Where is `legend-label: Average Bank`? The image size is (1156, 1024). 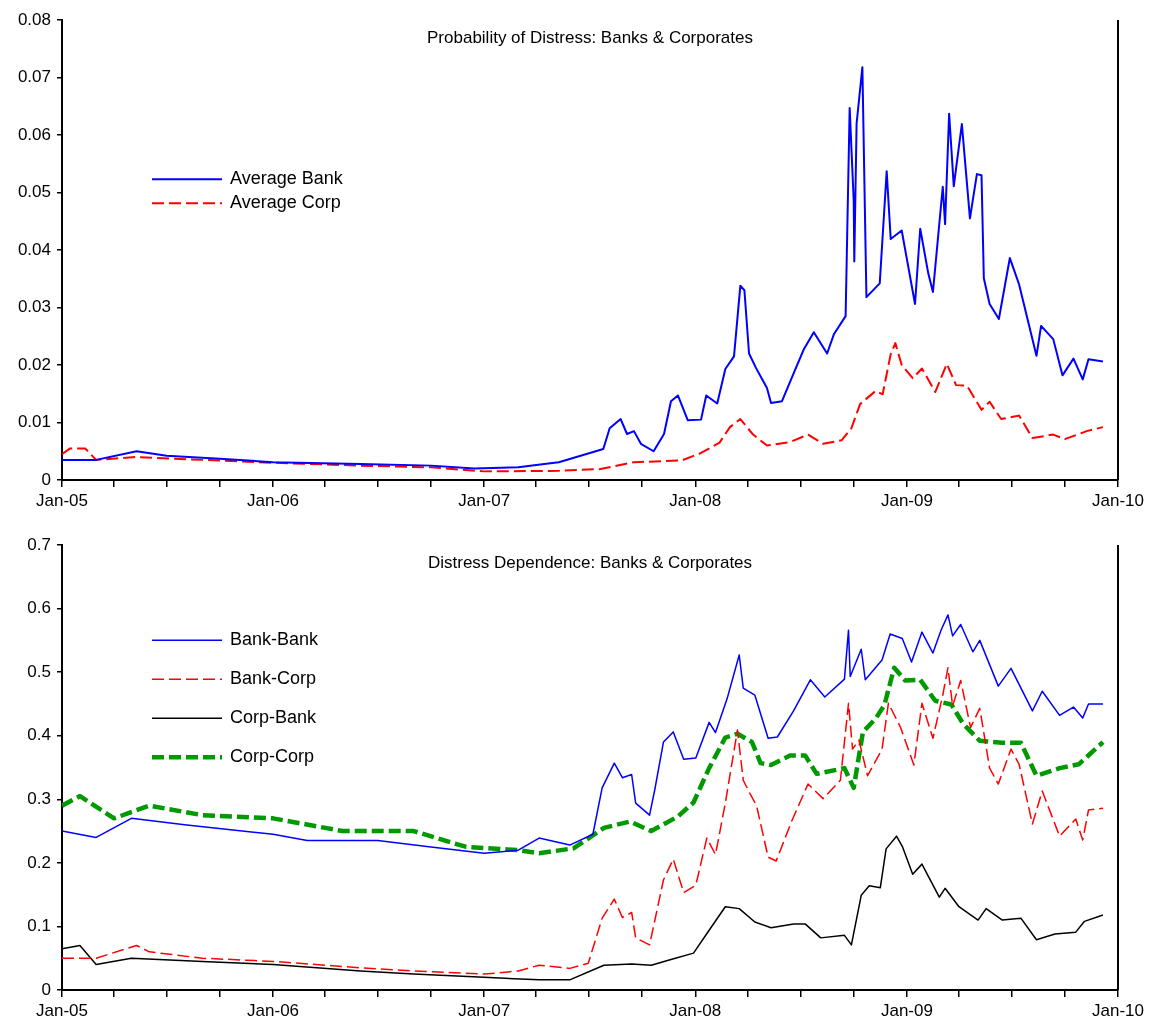
legend-label: Average Bank is located at coordinates (287, 178).